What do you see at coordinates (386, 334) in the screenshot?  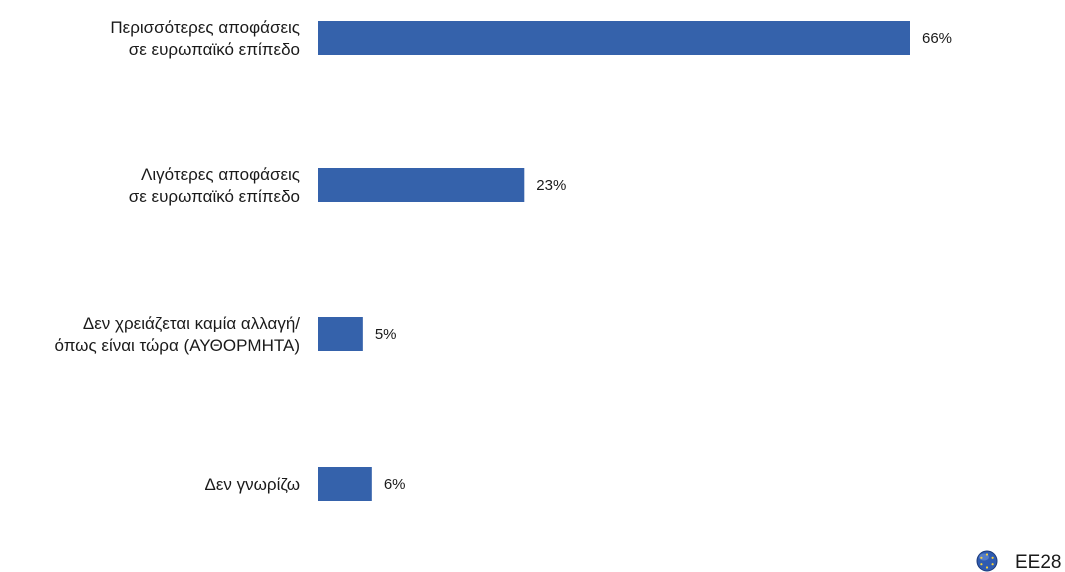 I see `value-label-2: 5%` at bounding box center [386, 334].